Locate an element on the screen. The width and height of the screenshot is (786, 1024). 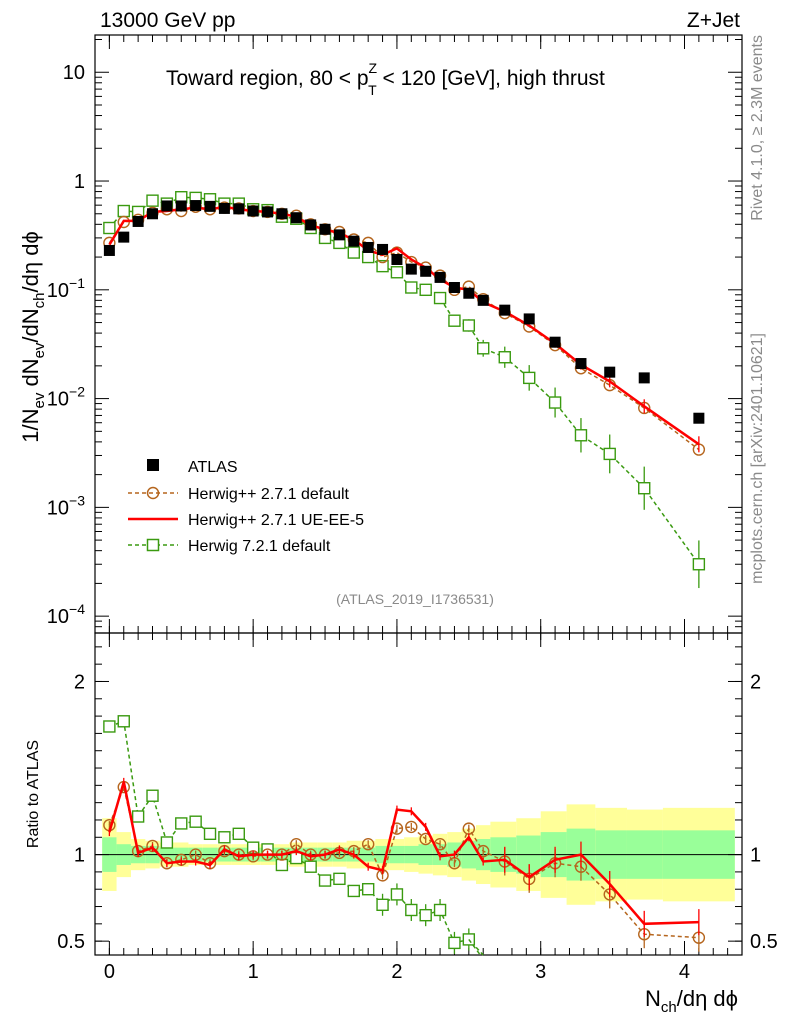
xtick-label-0: 0 is located at coordinates (109, 972).